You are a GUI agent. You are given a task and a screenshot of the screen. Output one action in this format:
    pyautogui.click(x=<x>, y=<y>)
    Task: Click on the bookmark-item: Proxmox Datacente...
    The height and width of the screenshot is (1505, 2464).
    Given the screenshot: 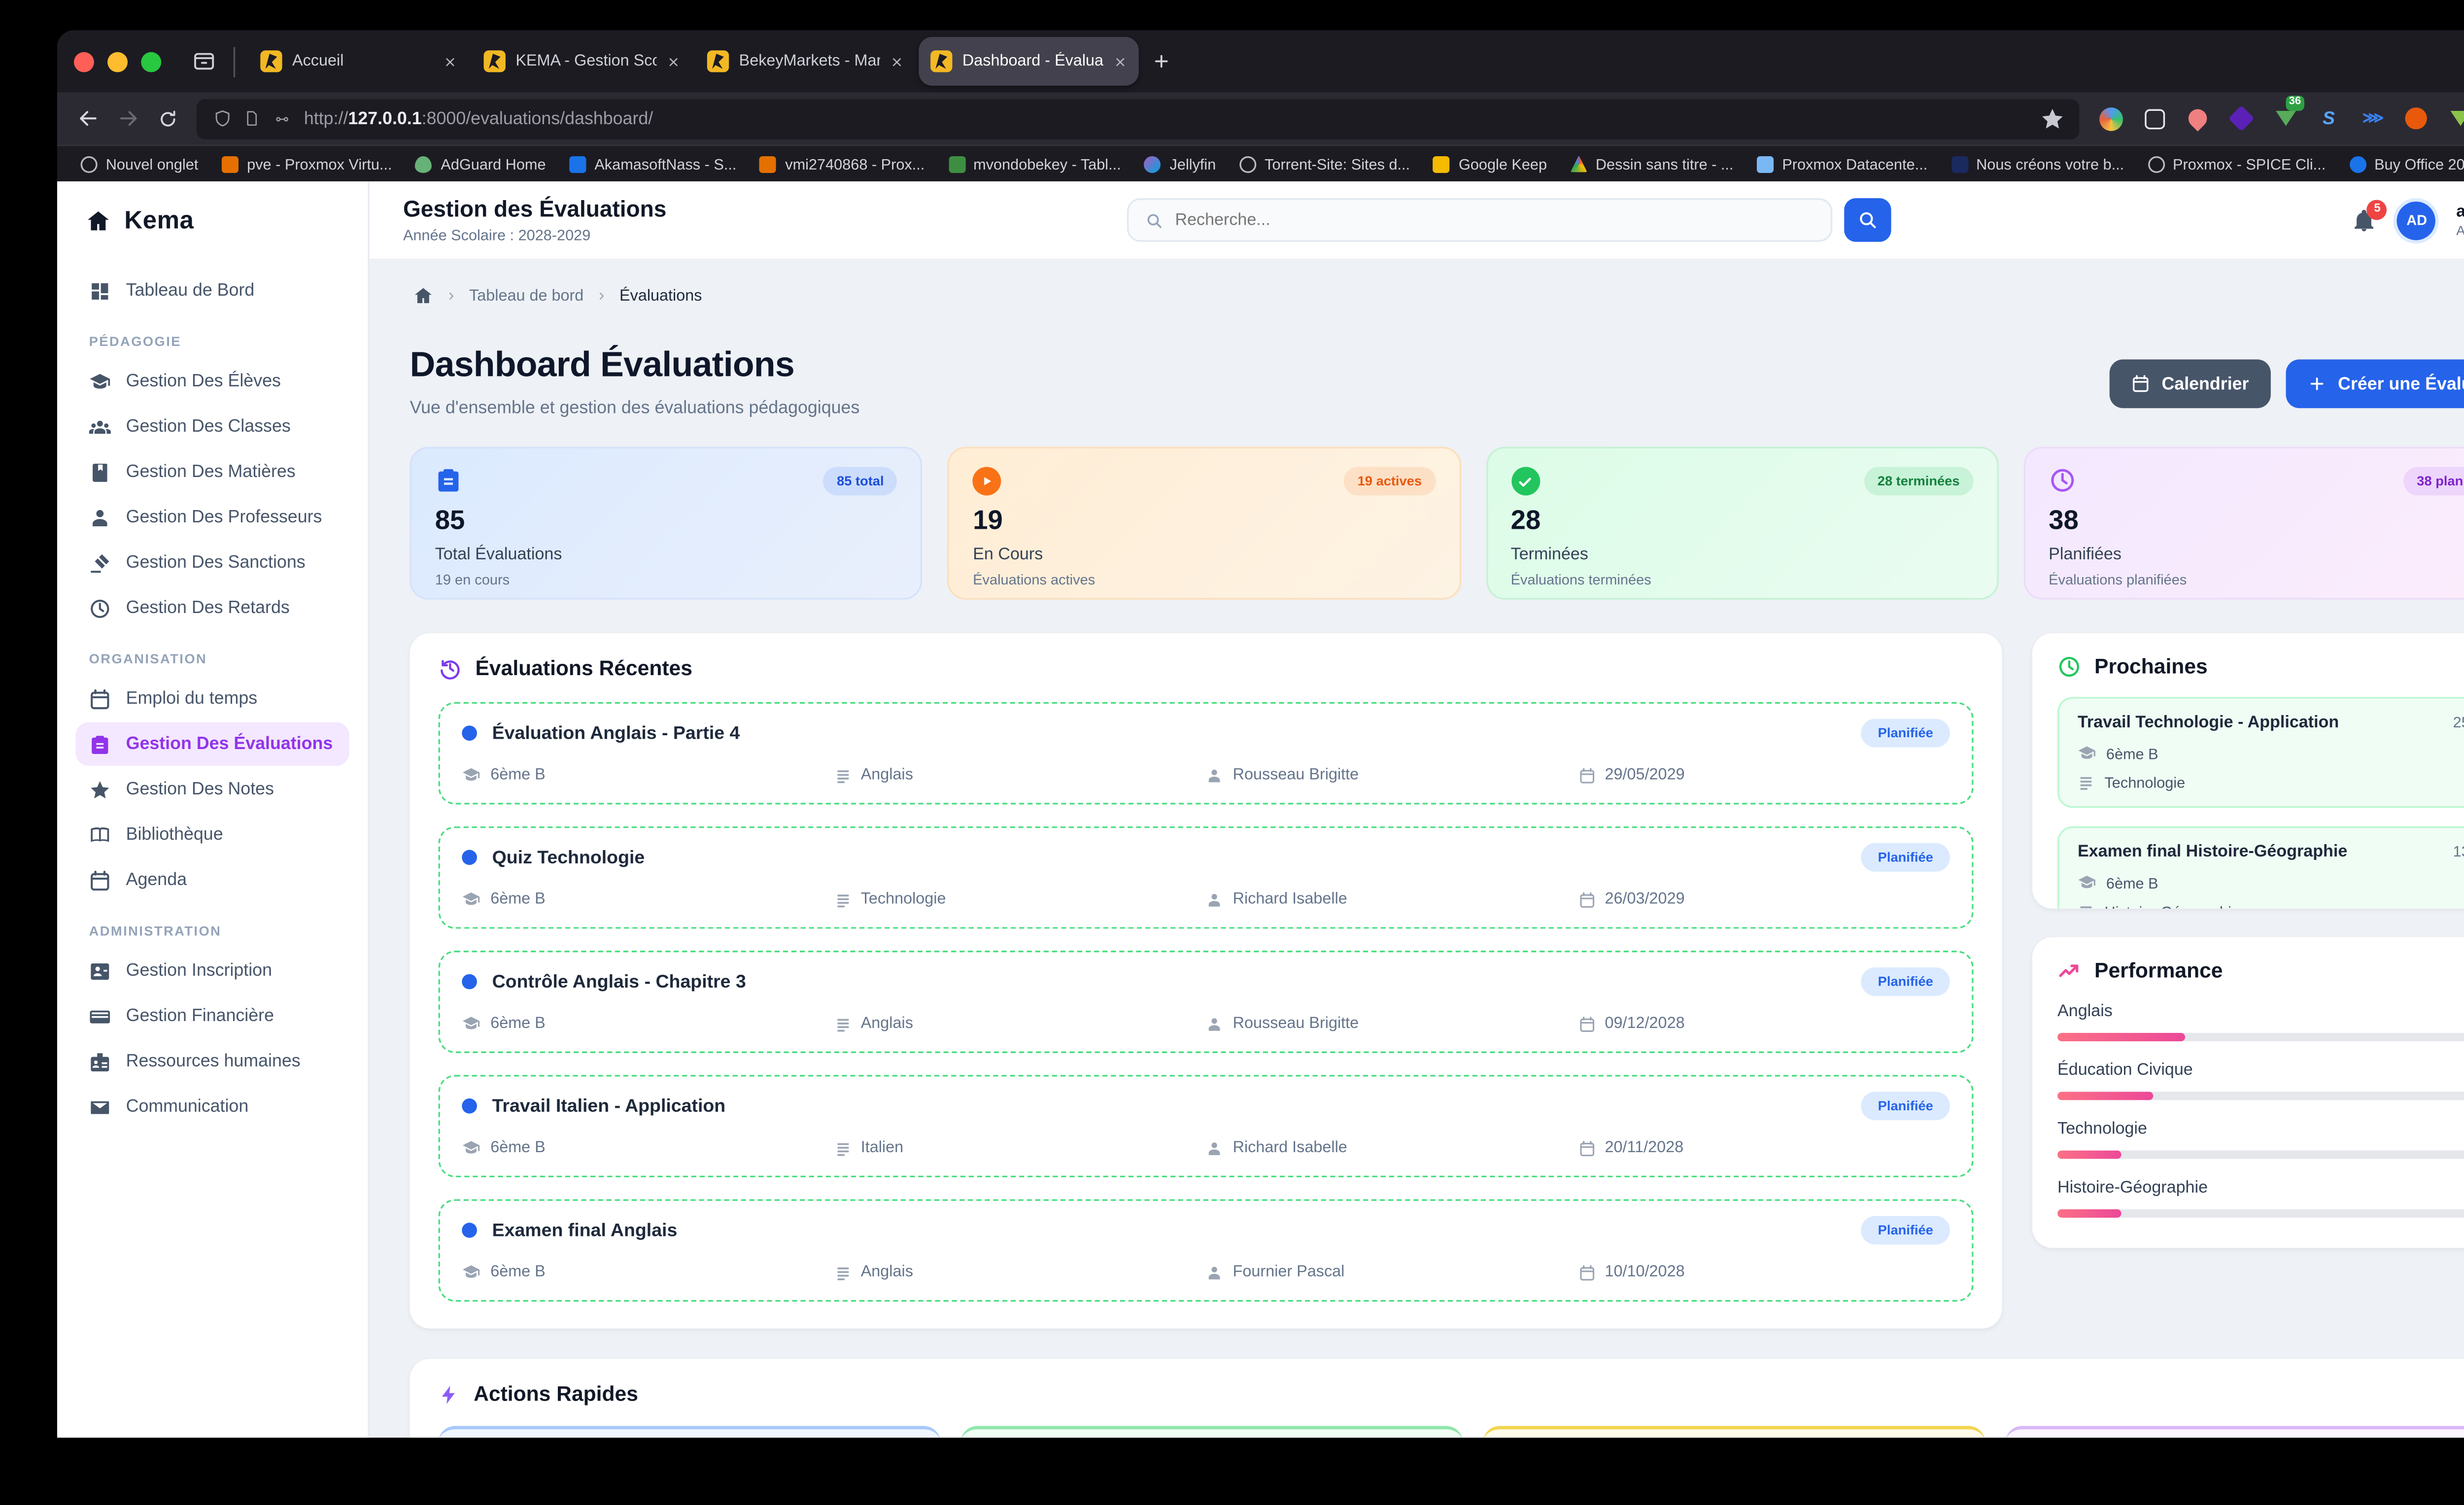 What is the action you would take?
    pyautogui.click(x=1842, y=163)
    